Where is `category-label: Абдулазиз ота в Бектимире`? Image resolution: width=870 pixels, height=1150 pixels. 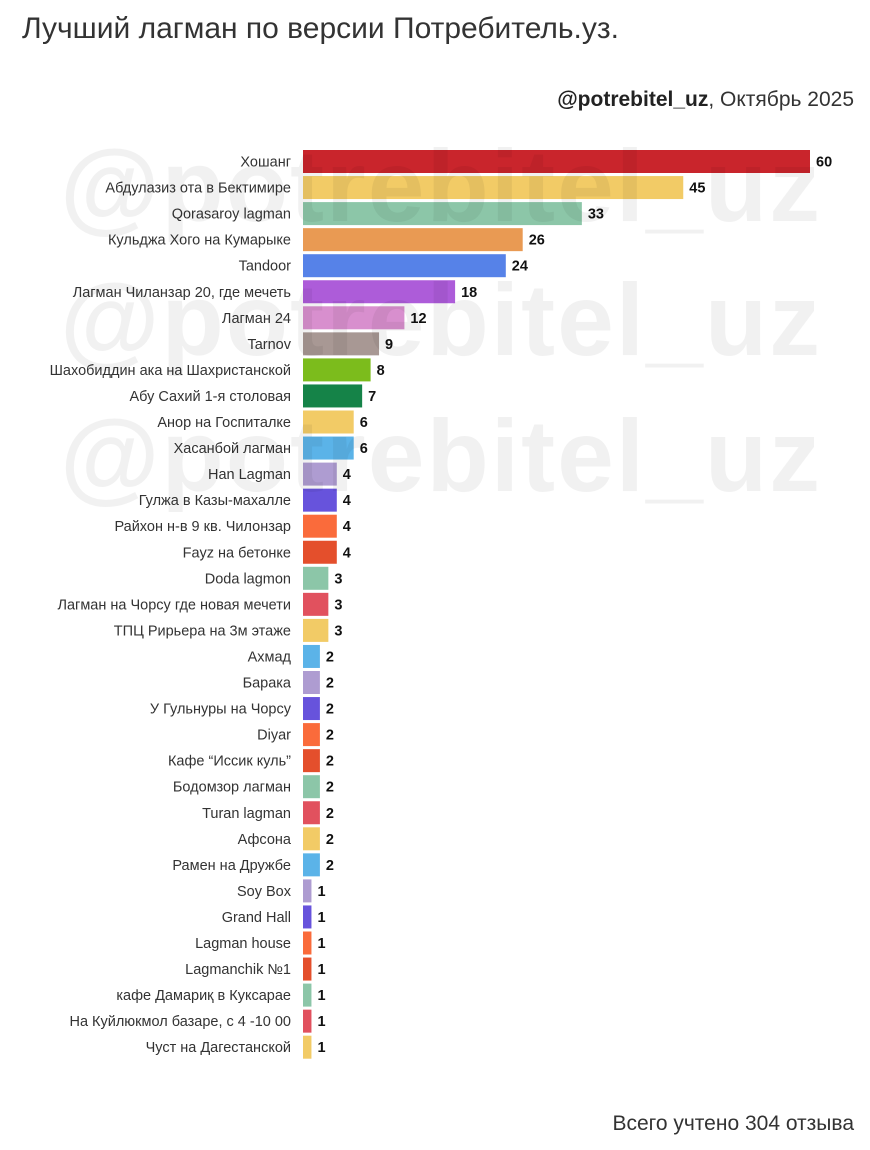
category-label: Абдулазиз ота в Бектимире is located at coordinates (198, 189).